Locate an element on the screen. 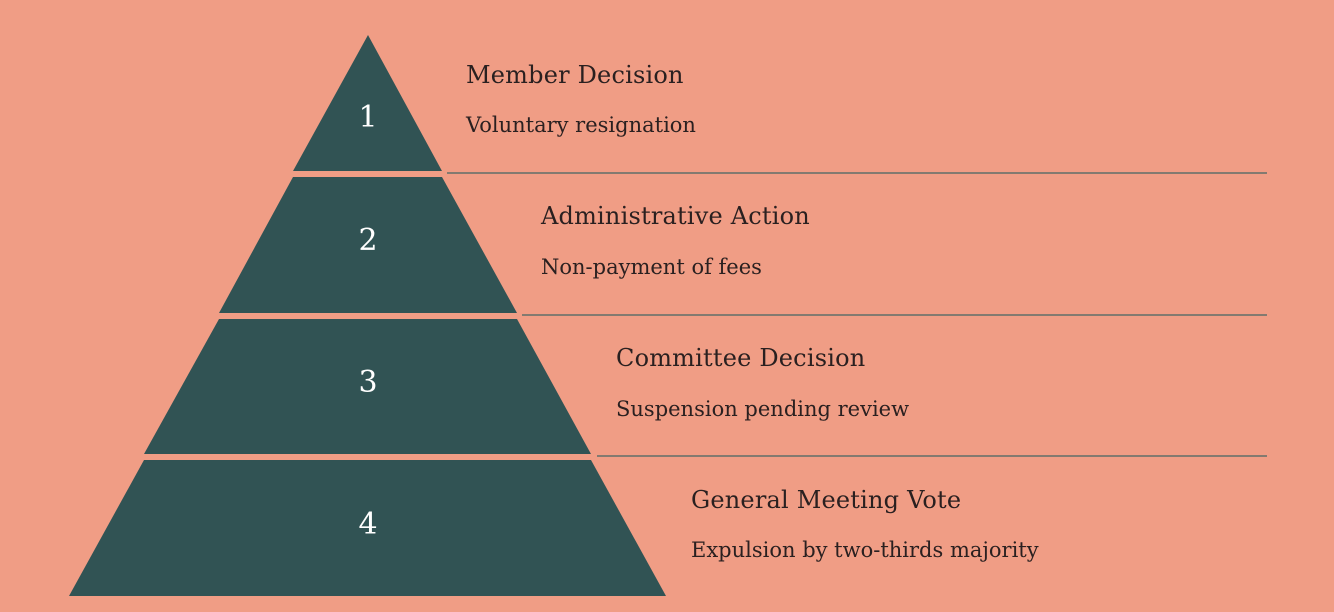 The height and width of the screenshot is (612, 1334). tier-2-description: Non-payment of fees is located at coordinates (651, 267).